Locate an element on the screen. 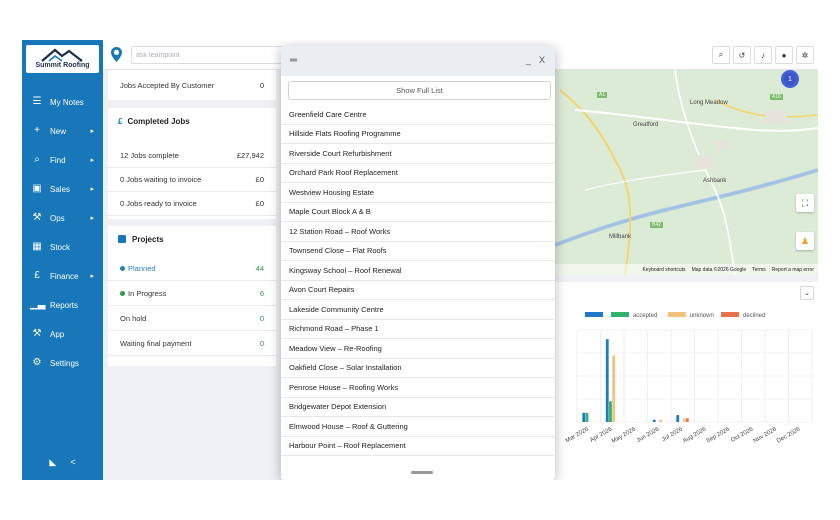 The height and width of the screenshot is (520, 840). settings-button: ✲ is located at coordinates (805, 55).